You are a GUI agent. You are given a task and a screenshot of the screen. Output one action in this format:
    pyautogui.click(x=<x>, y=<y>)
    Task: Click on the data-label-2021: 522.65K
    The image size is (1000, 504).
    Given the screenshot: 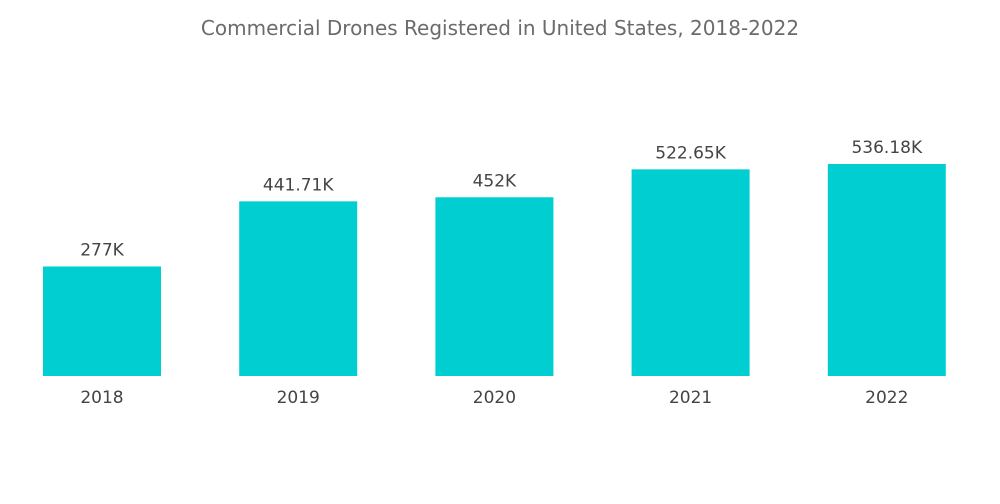 What is the action you would take?
    pyautogui.click(x=690, y=153)
    